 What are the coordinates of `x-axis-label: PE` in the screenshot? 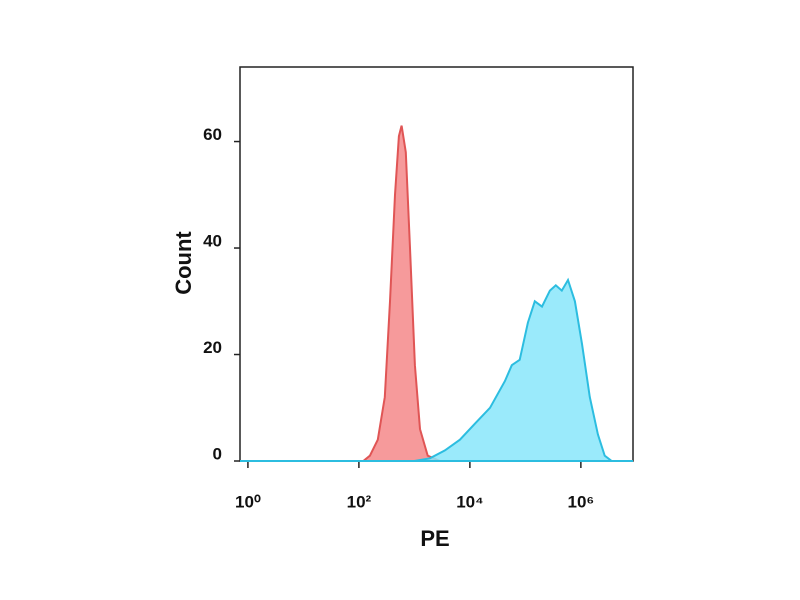 It's located at (434, 538).